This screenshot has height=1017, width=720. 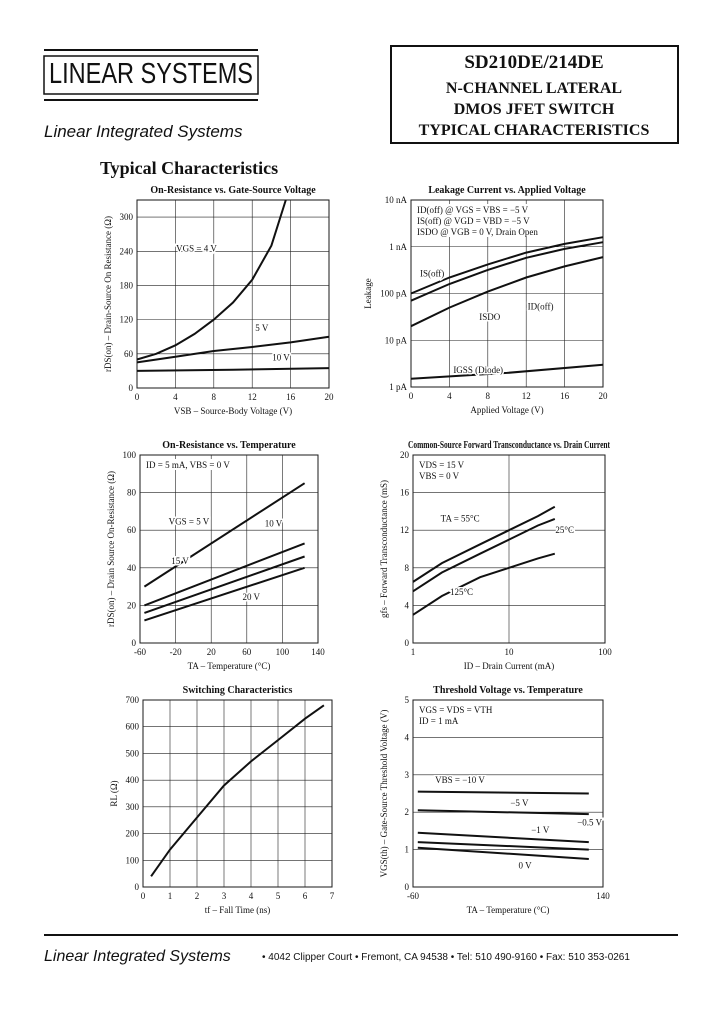 I want to click on chart-title: Threshold Voltage vs. Temperature, so click(x=508, y=690).